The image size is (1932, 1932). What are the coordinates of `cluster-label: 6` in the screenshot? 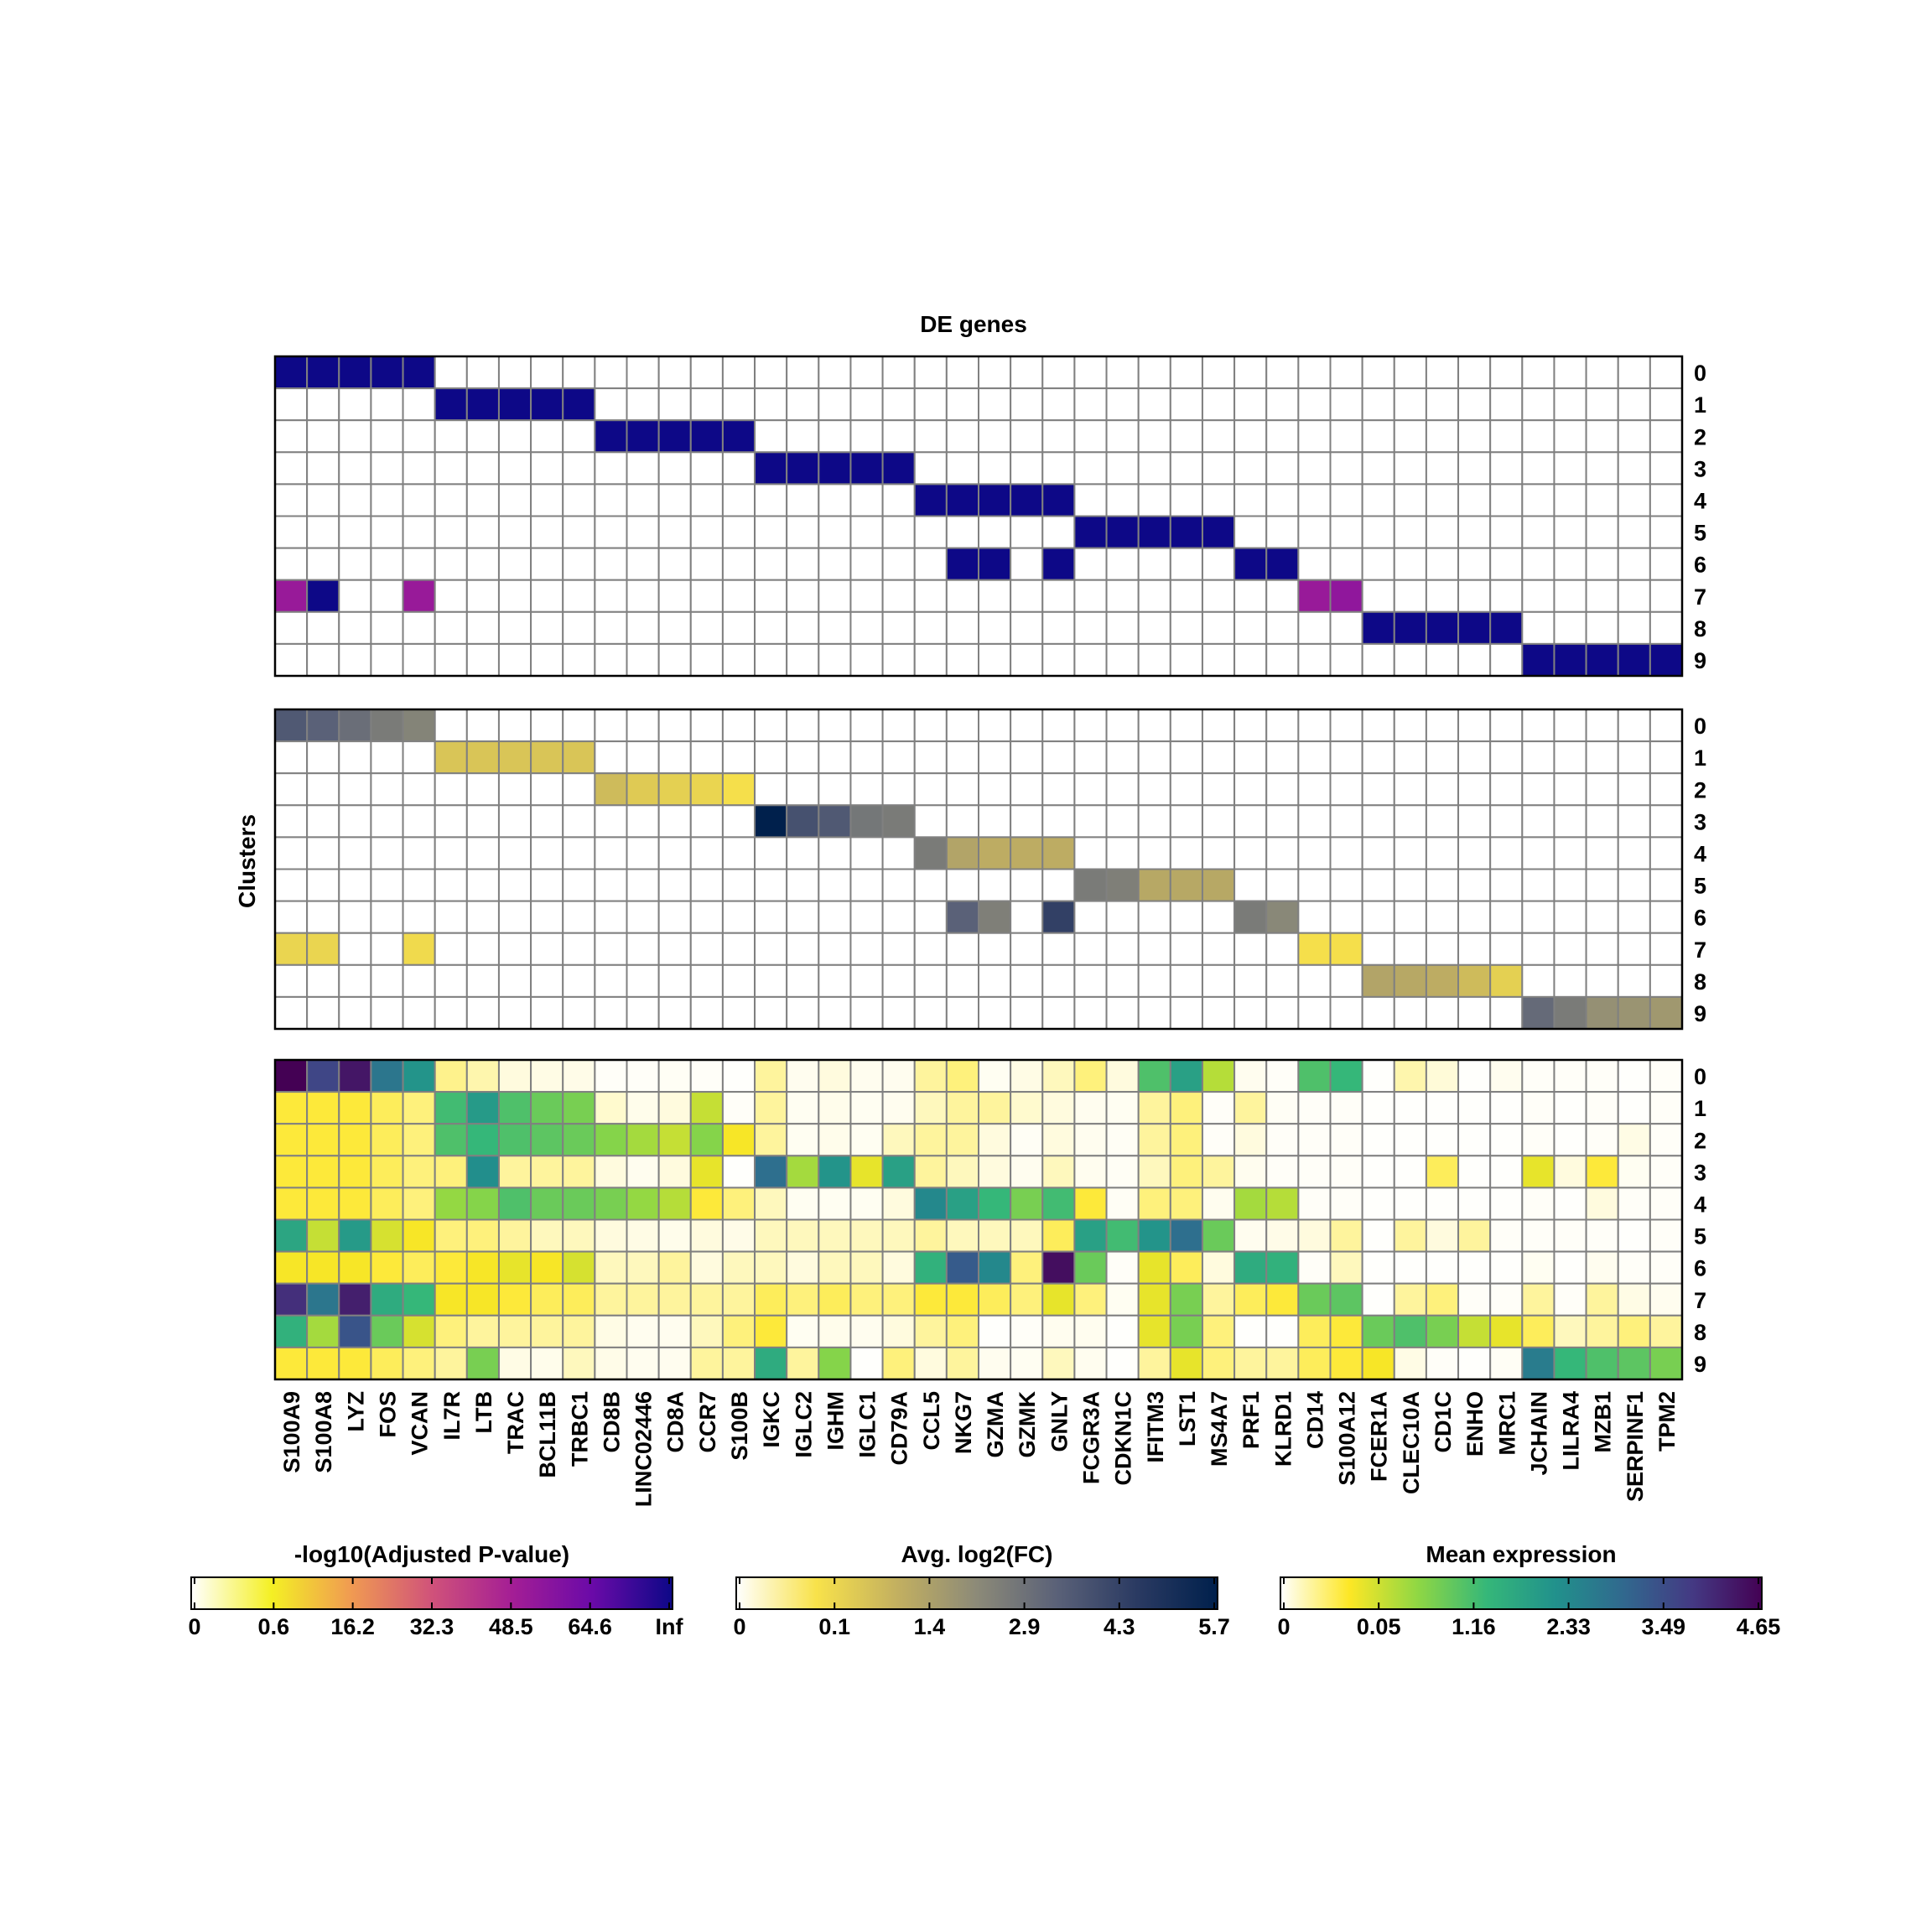 It's located at (1700, 1268).